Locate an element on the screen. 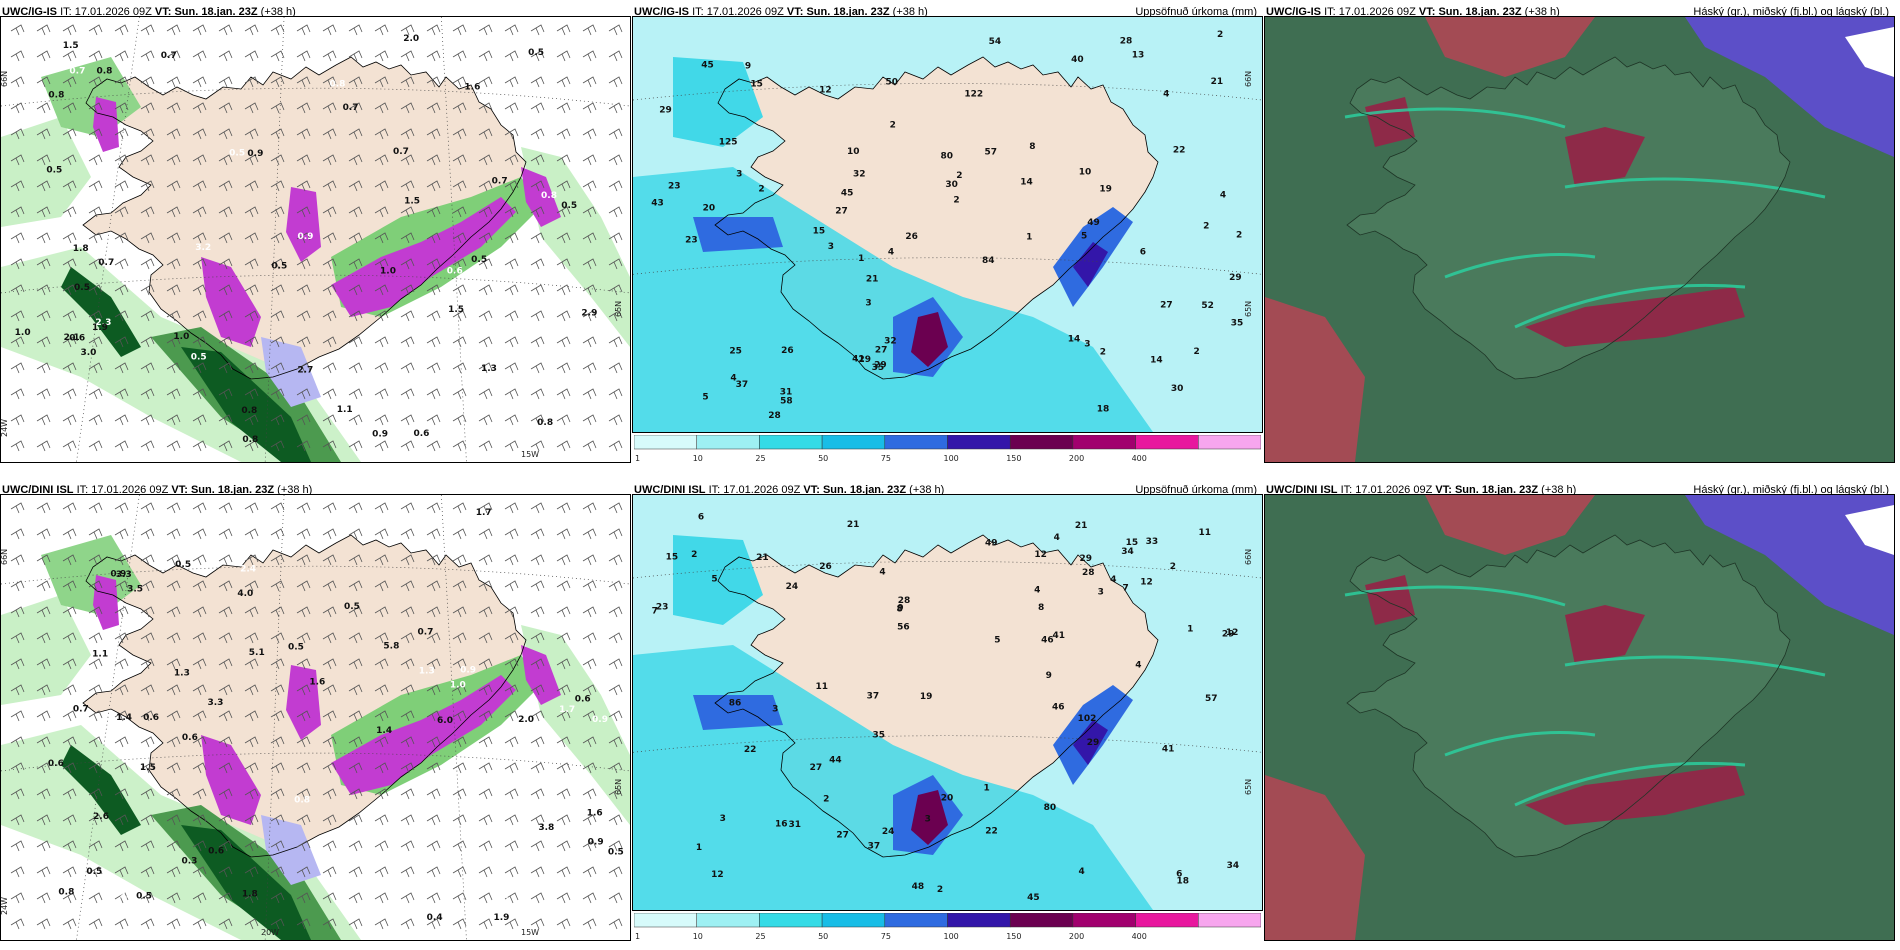 The height and width of the screenshot is (950, 1900). precip-value-label: 27 is located at coordinates (841, 211).